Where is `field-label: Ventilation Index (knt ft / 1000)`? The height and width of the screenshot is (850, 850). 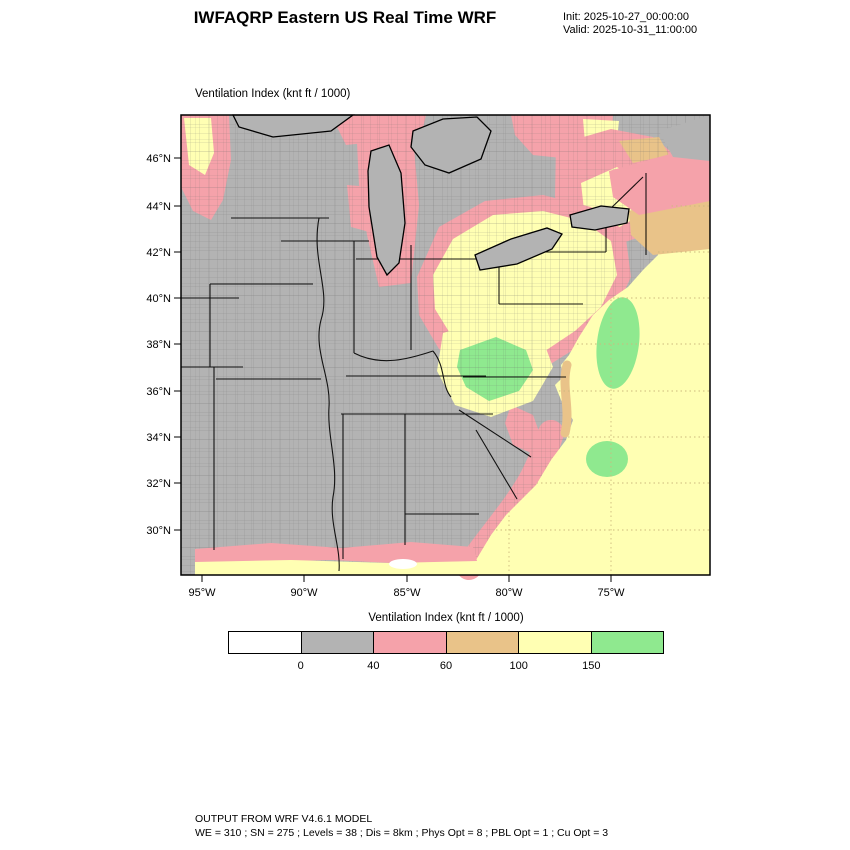 field-label: Ventilation Index (knt ft / 1000) is located at coordinates (273, 94).